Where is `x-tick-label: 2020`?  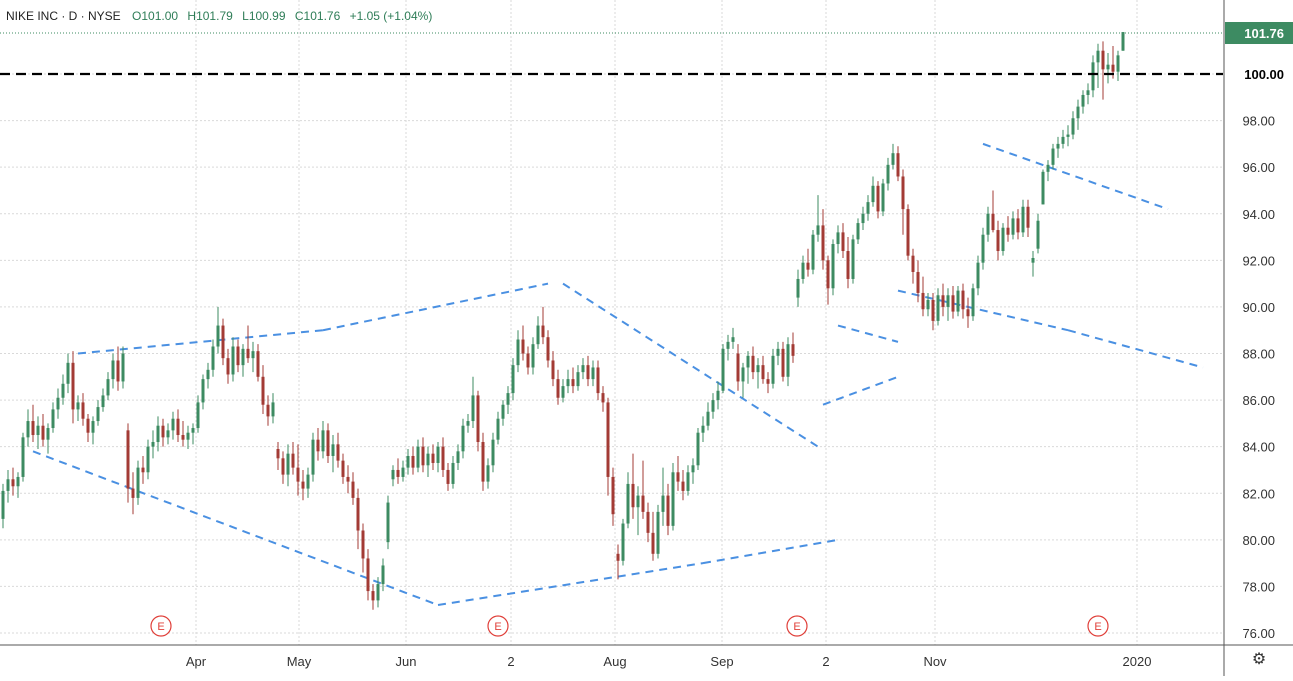 x-tick-label: 2020 is located at coordinates (1137, 661).